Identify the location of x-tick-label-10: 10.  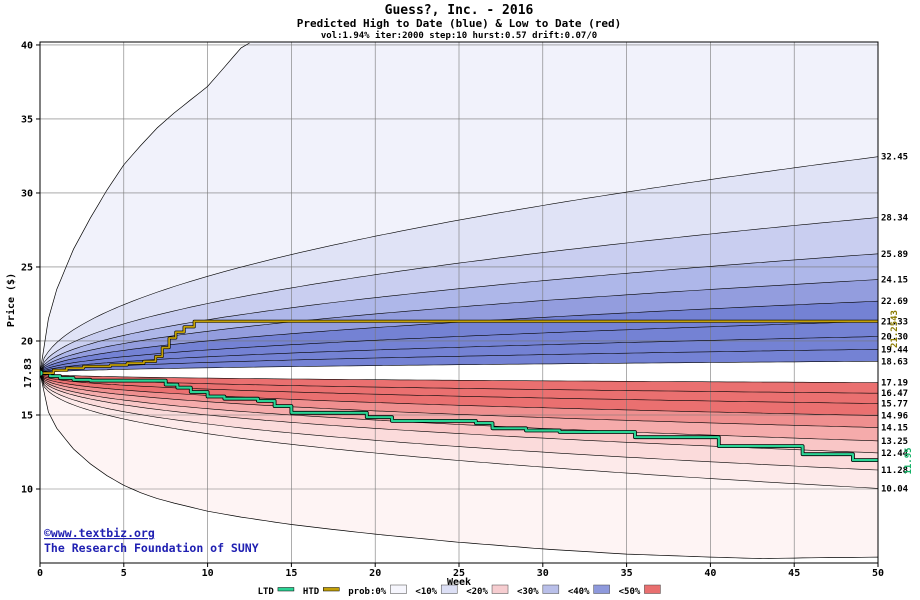
(208, 573).